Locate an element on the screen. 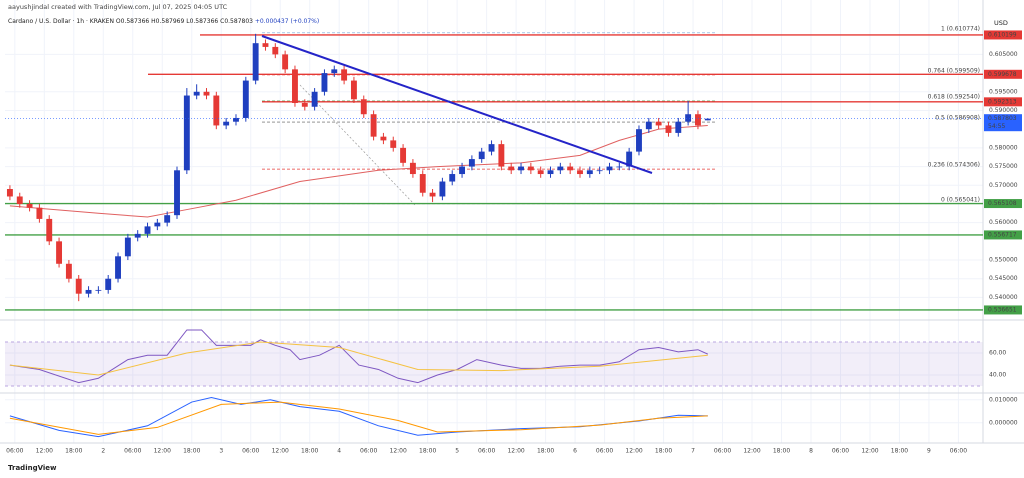 The width and height of the screenshot is (1024, 478). level-tag-label: 0.565108 is located at coordinates (1002, 203).